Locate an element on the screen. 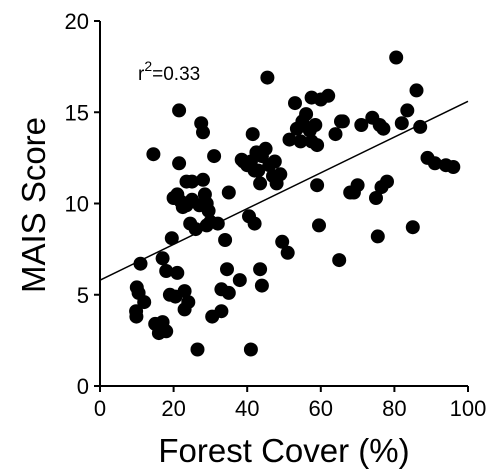  x-tick-label: 100 is located at coordinates (468, 408).